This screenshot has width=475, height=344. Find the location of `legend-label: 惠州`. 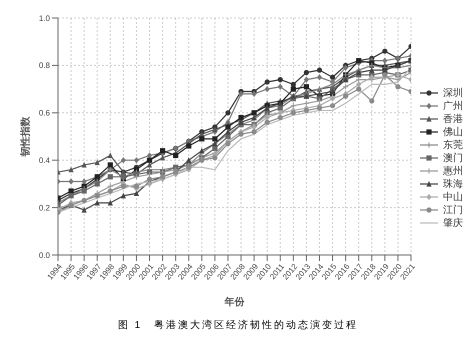

legend-label: 惠州 is located at coordinates (453, 171).